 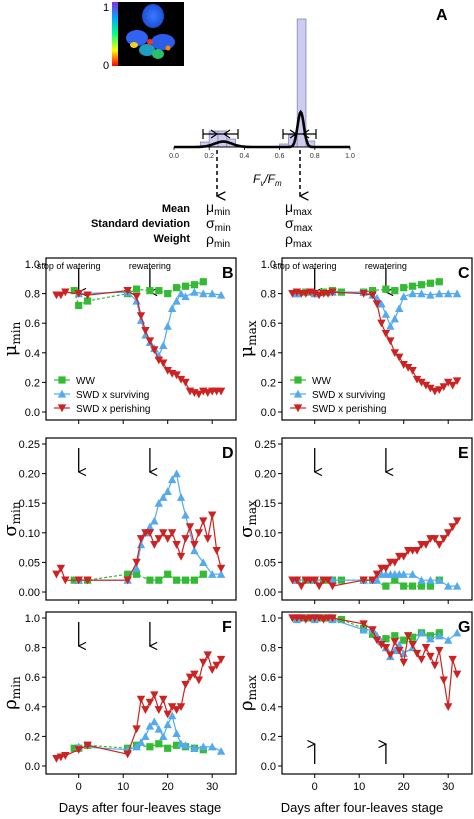 What do you see at coordinates (464, 273) in the screenshot?
I see `panel-letter: C` at bounding box center [464, 273].